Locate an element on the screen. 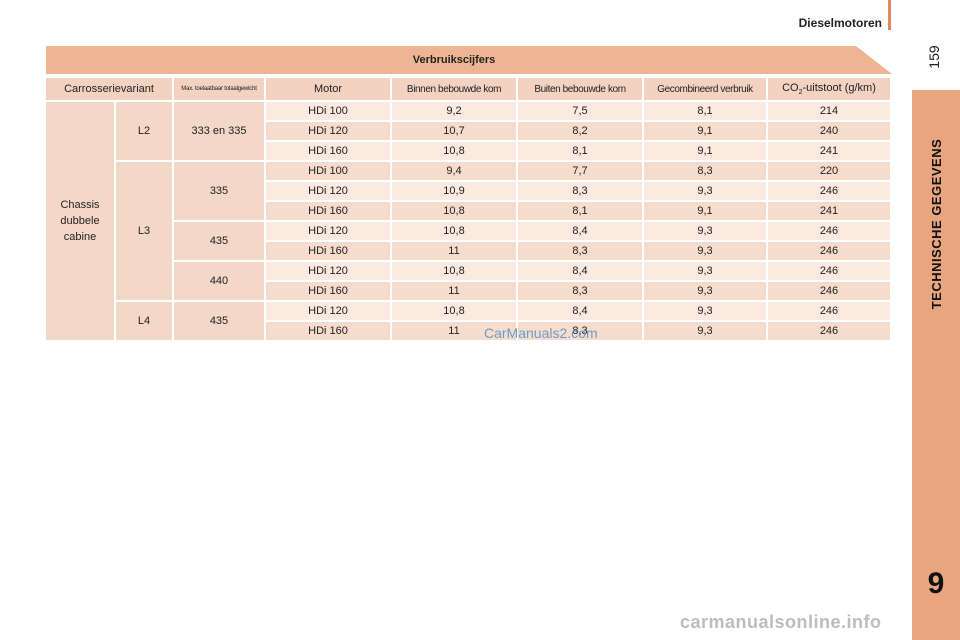 The image size is (960, 640). extra-urban-cell: 7,5 is located at coordinates (581, 111).